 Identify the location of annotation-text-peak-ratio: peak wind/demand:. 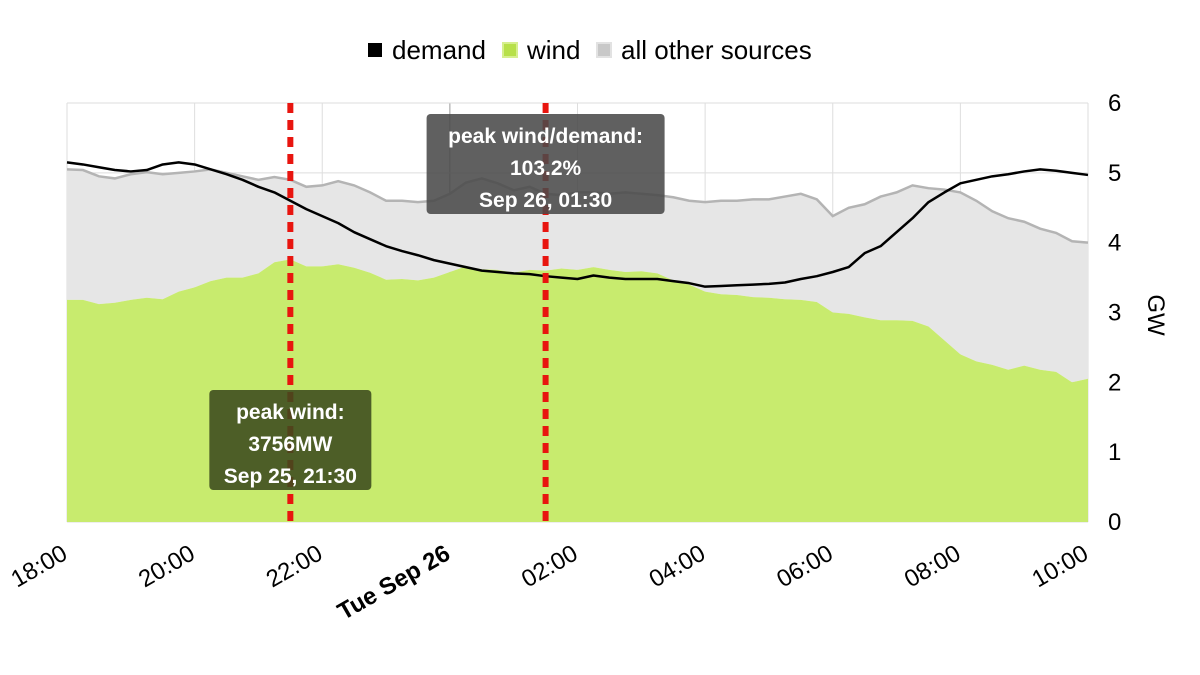
(545, 136).